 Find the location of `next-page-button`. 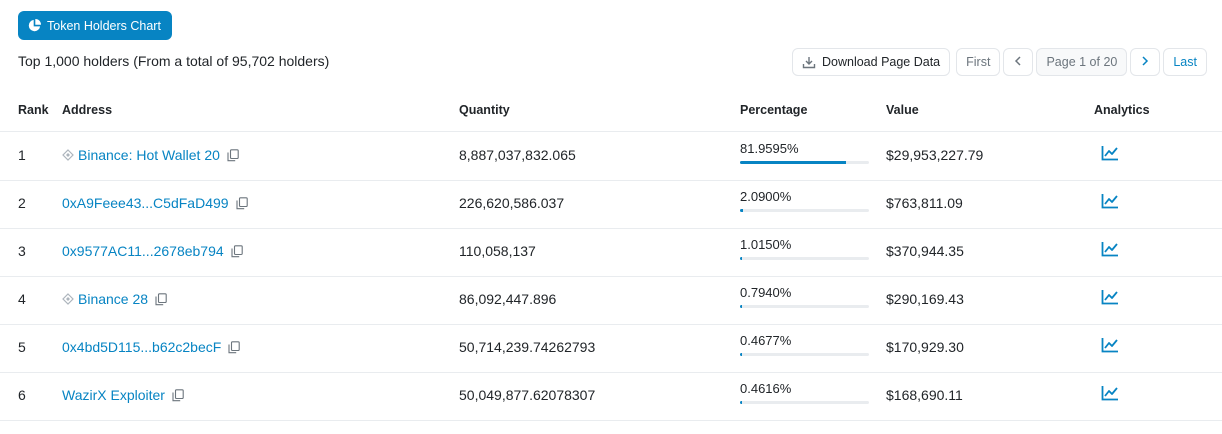

next-page-button is located at coordinates (1145, 62).